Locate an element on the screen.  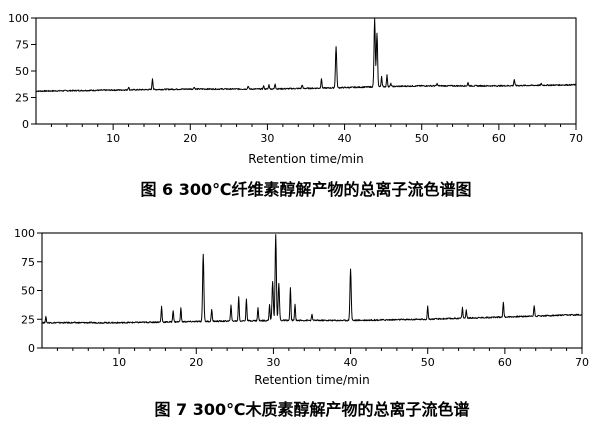
figure-caption: 图 6 300℃纤维素醇解产物的总离子流色谱图 is located at coordinates (305, 189).